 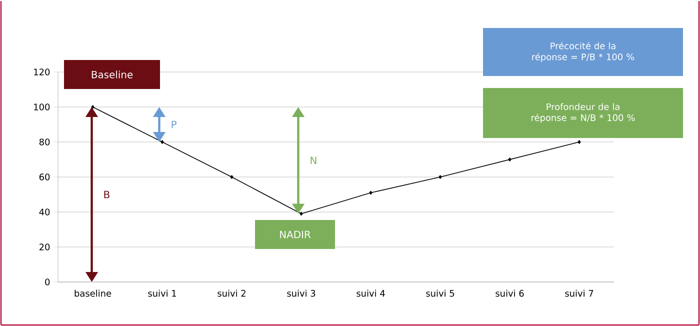 I want to click on x-tick-label: suivi 5, so click(x=440, y=293).